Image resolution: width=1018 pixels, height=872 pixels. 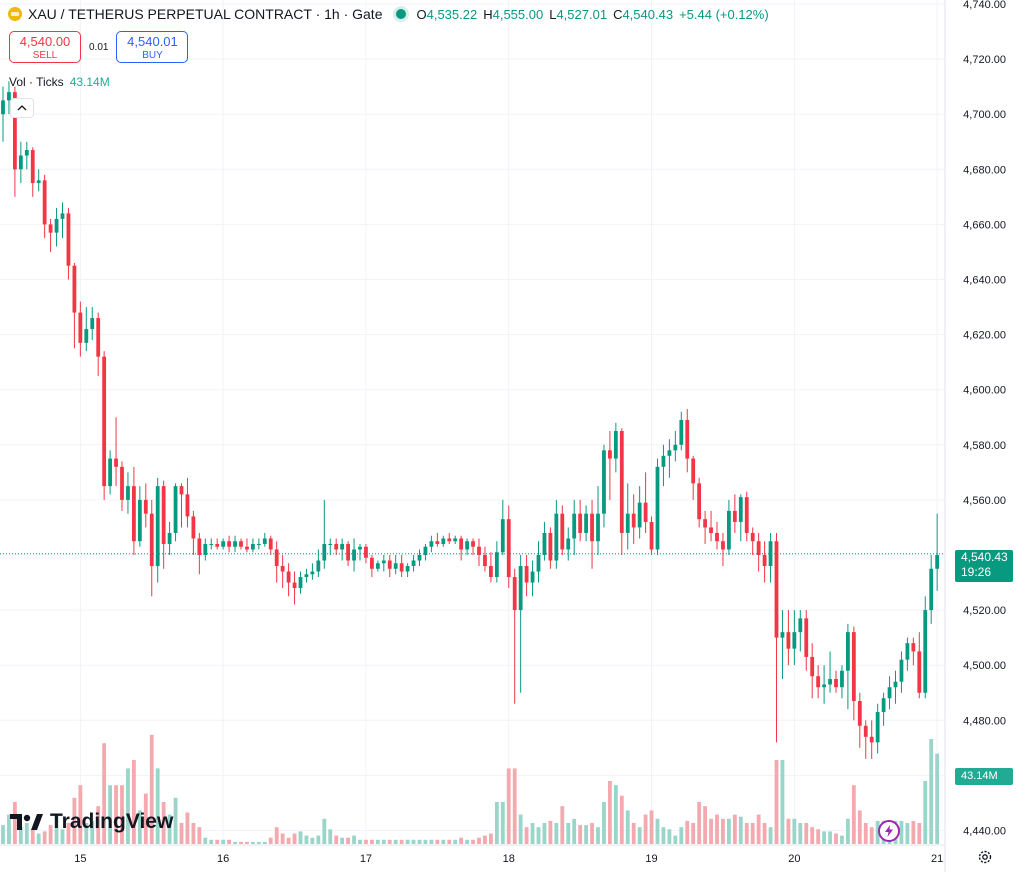 I want to click on price-tick-label: 4,520.00, so click(x=984, y=611).